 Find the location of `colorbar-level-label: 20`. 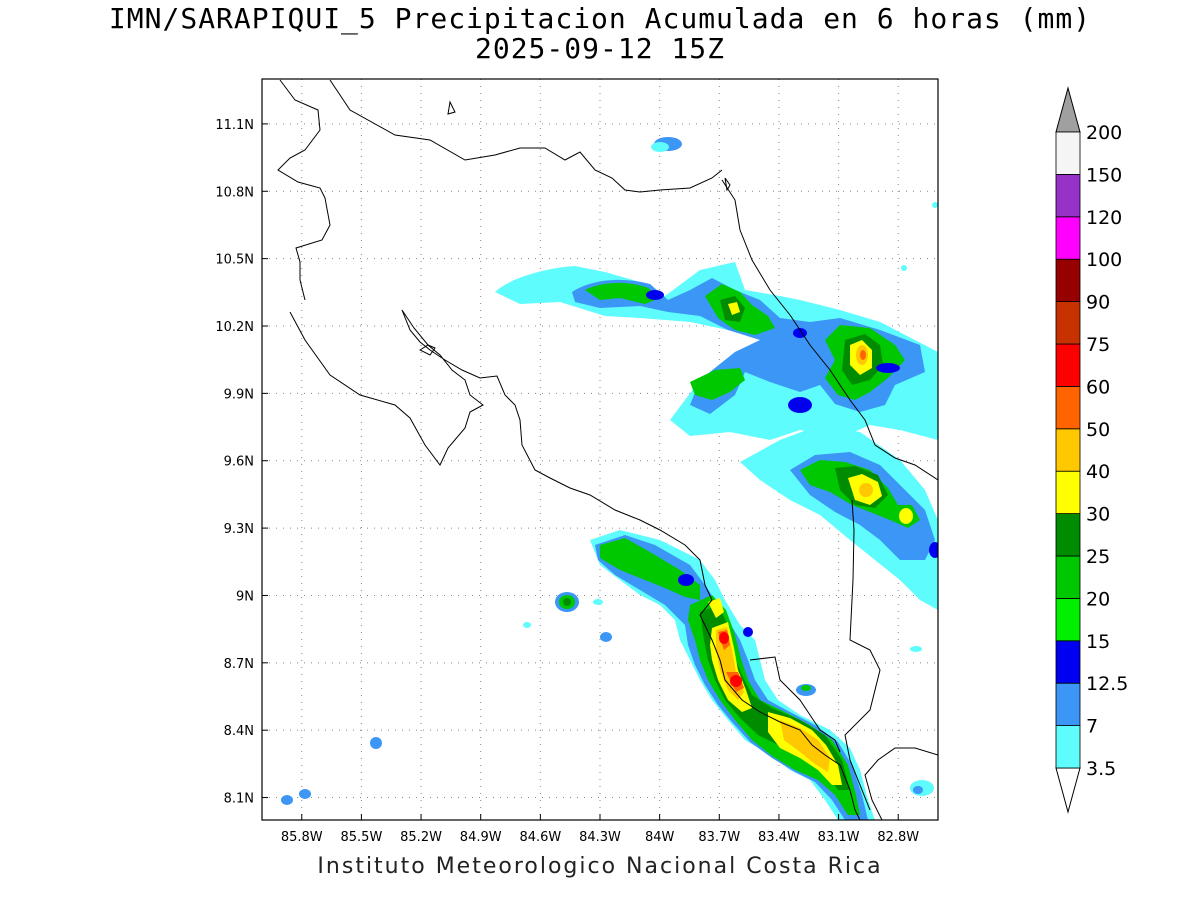

colorbar-level-label: 20 is located at coordinates (1098, 599).